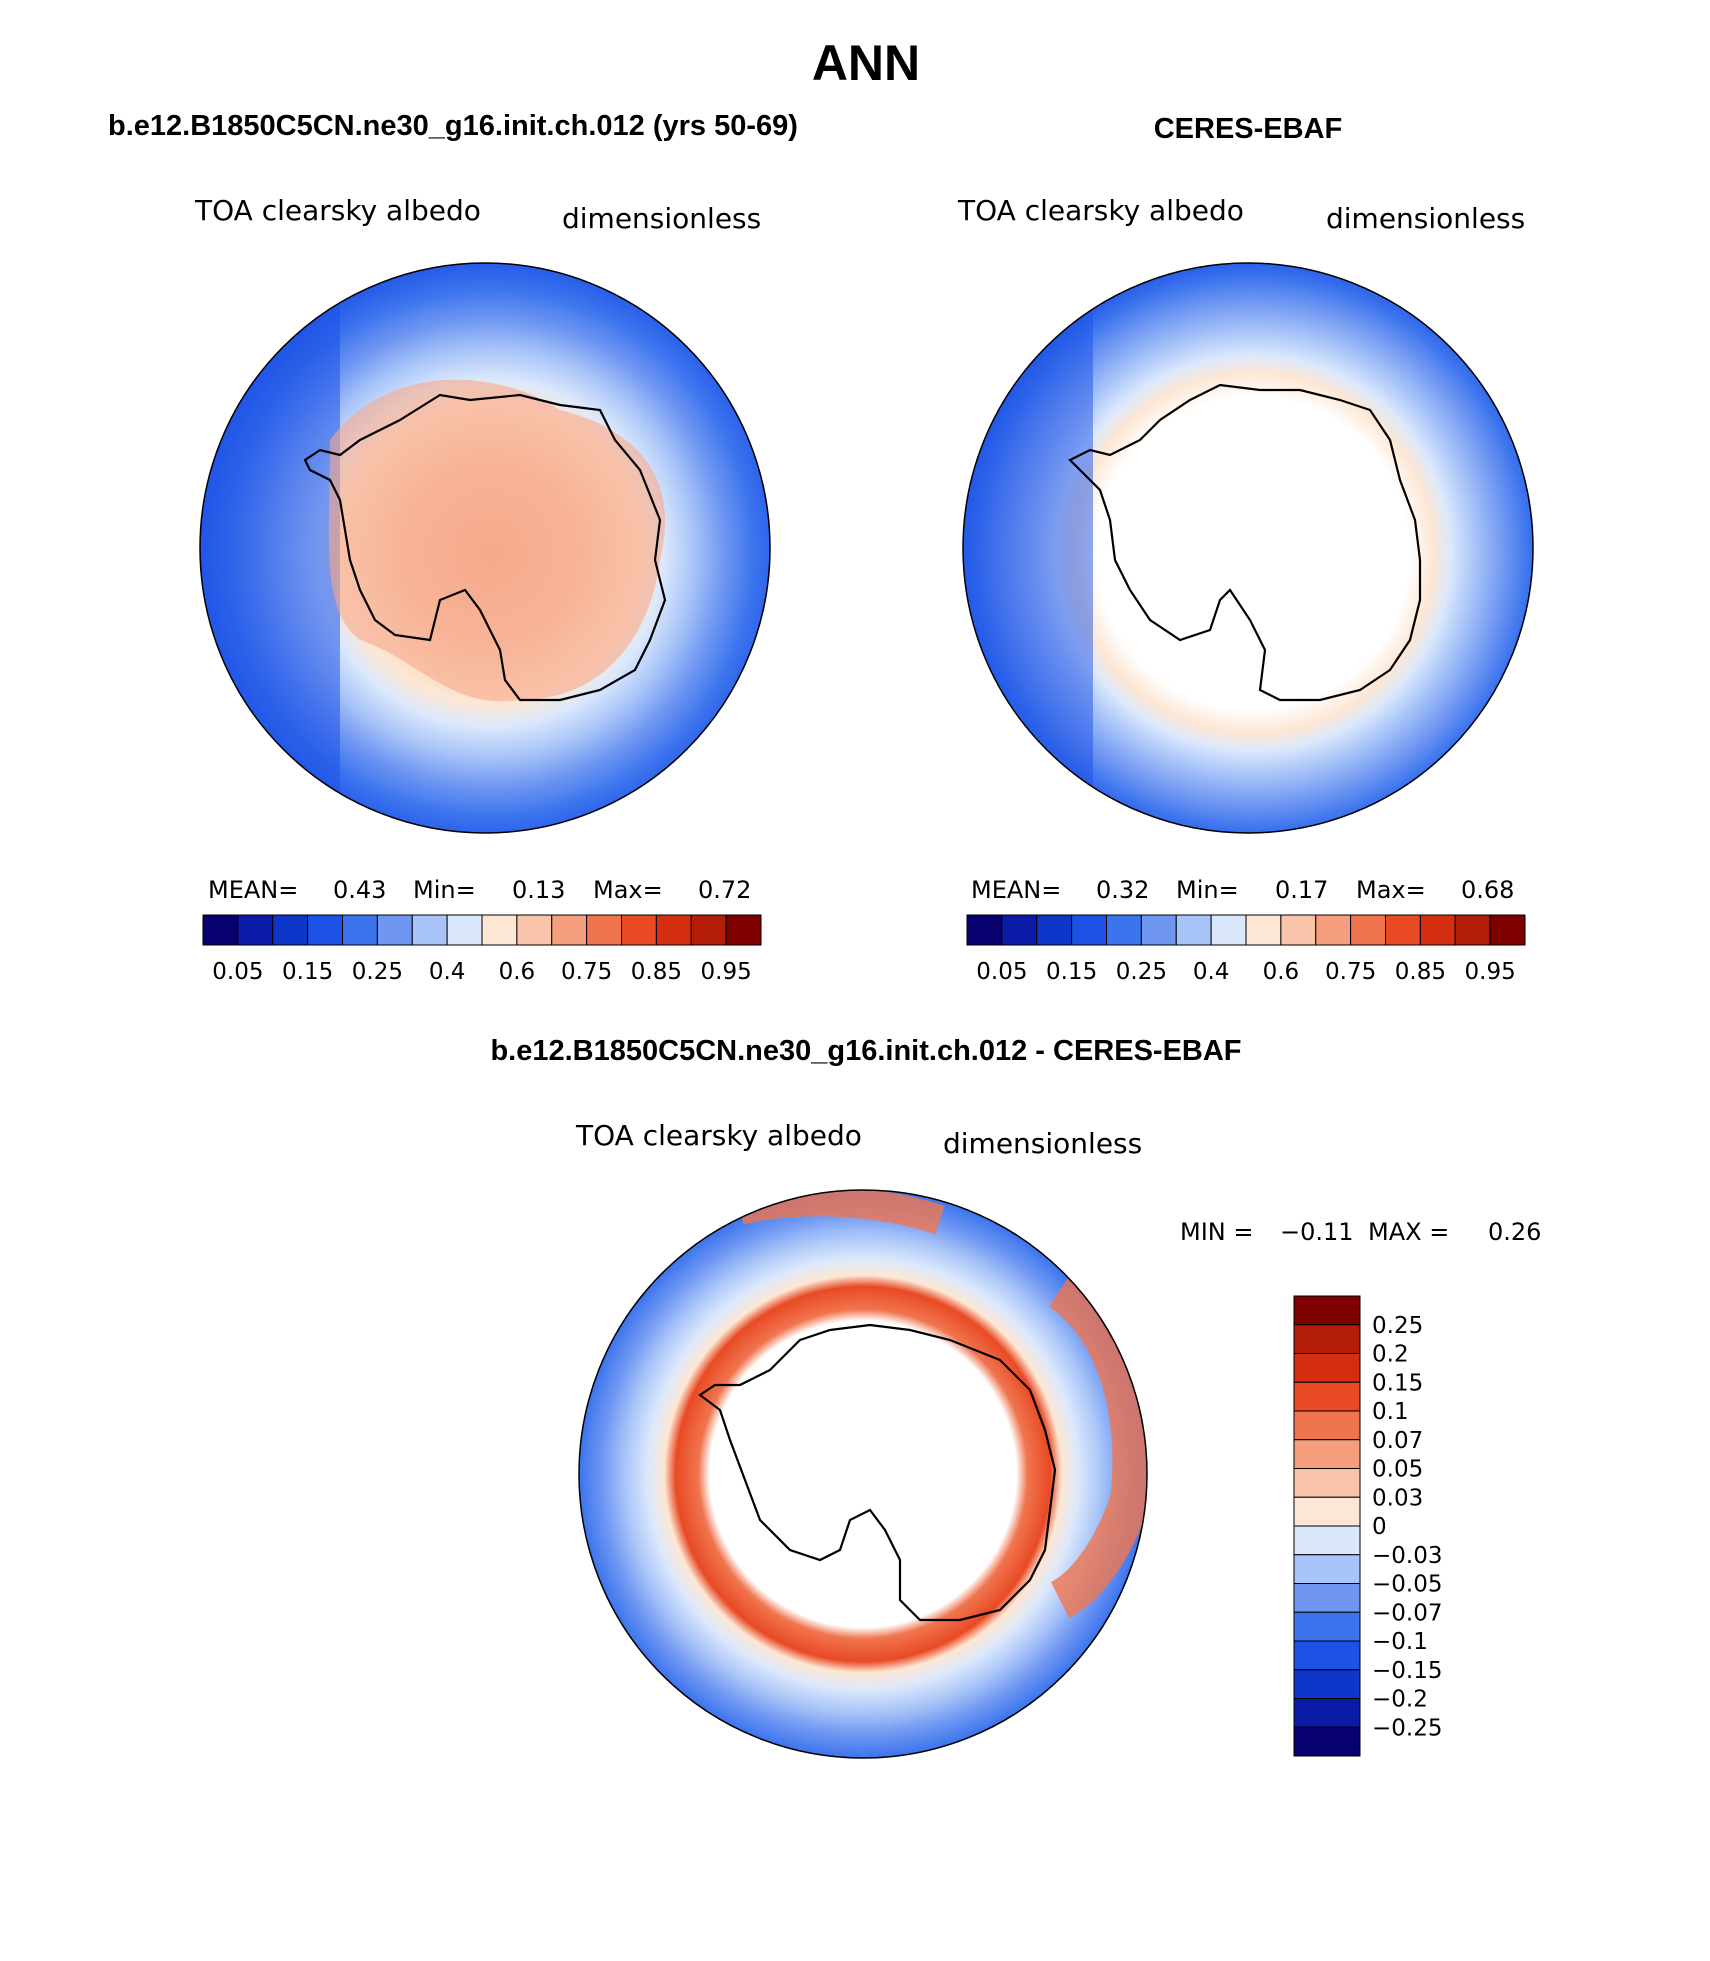 The height and width of the screenshot is (1961, 1710). Describe the element at coordinates (1100, 210) in the screenshot. I see `obs-variable-label: TOA clearsky albedo` at that location.